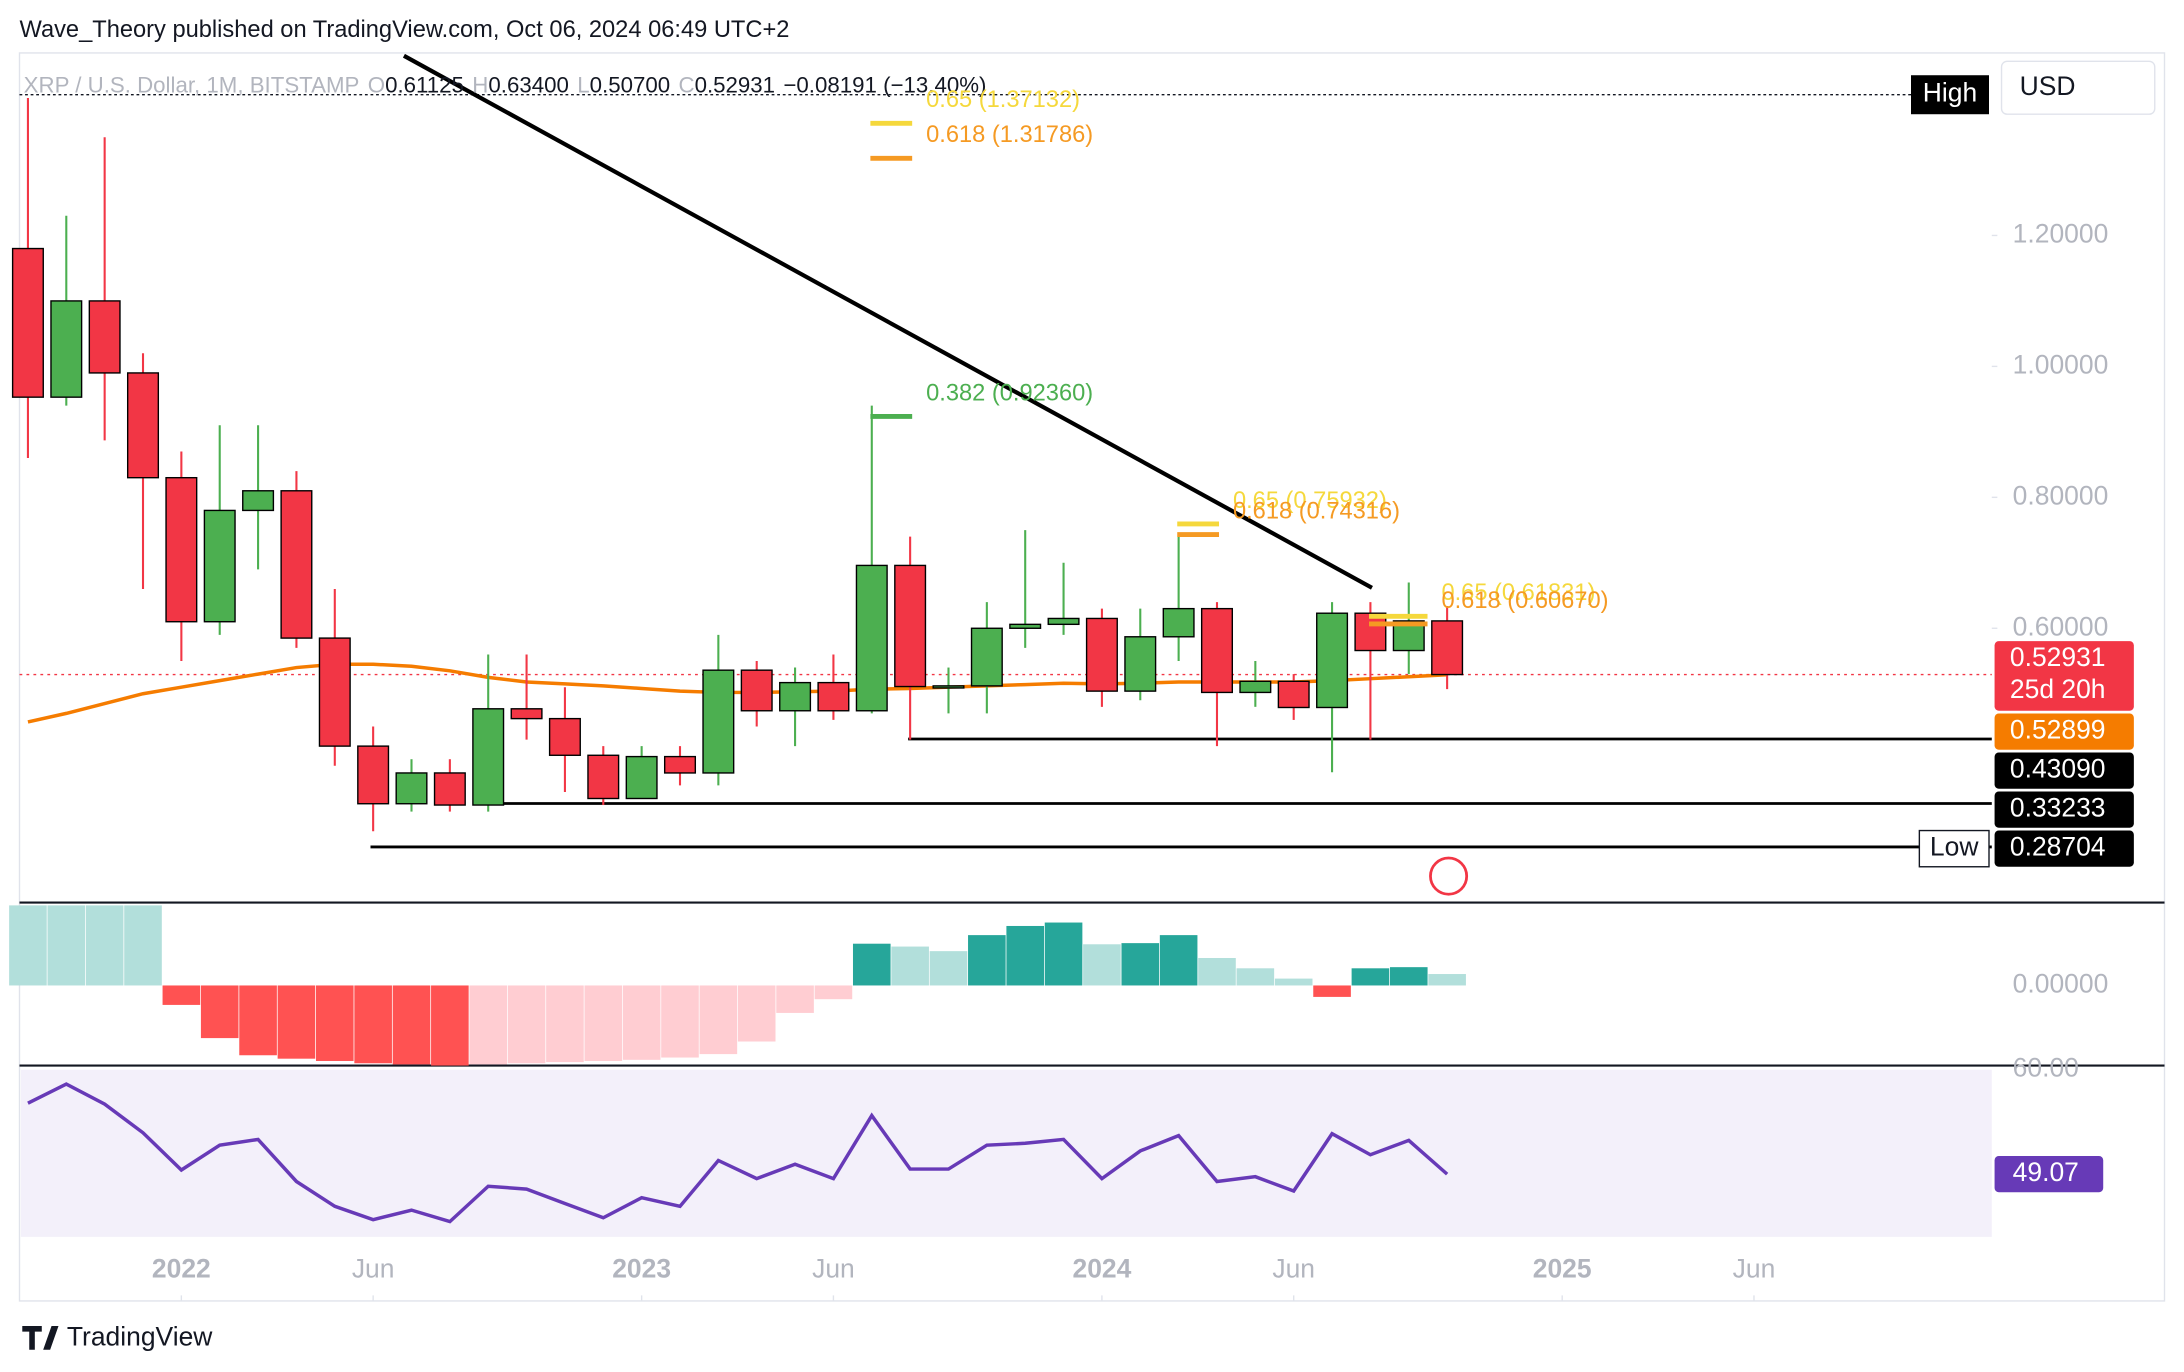 This screenshot has width=2184, height=1372. I want to click on legend-key: C, so click(686, 84).